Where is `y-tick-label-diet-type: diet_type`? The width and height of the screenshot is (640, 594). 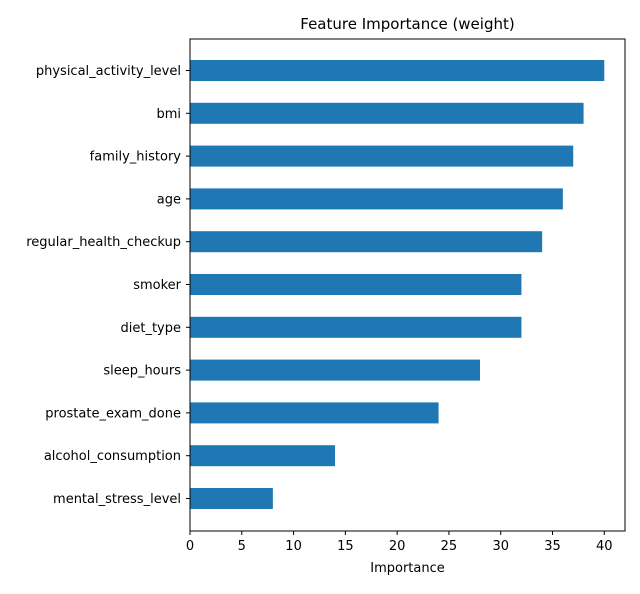
y-tick-label-diet-type: diet_type is located at coordinates (151, 328).